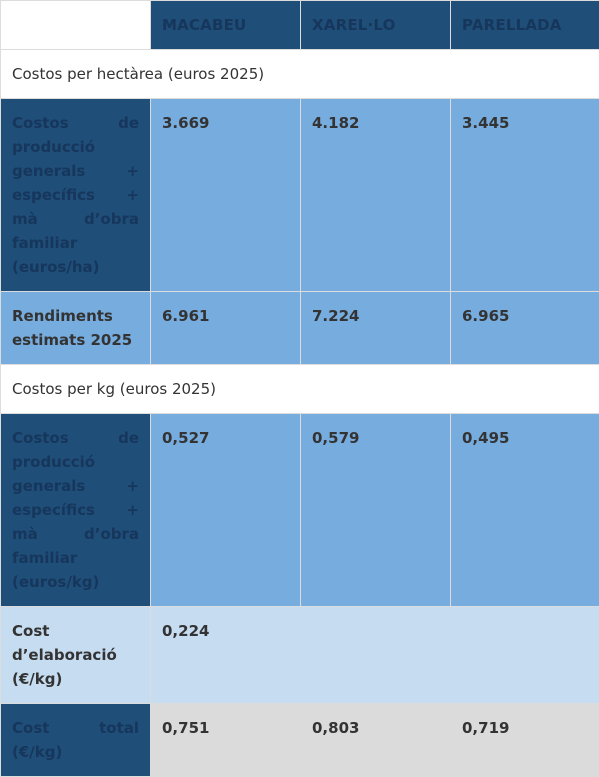 The width and height of the screenshot is (599, 777). What do you see at coordinates (512, 25) in the screenshot?
I see `header-label: PARELLADA` at bounding box center [512, 25].